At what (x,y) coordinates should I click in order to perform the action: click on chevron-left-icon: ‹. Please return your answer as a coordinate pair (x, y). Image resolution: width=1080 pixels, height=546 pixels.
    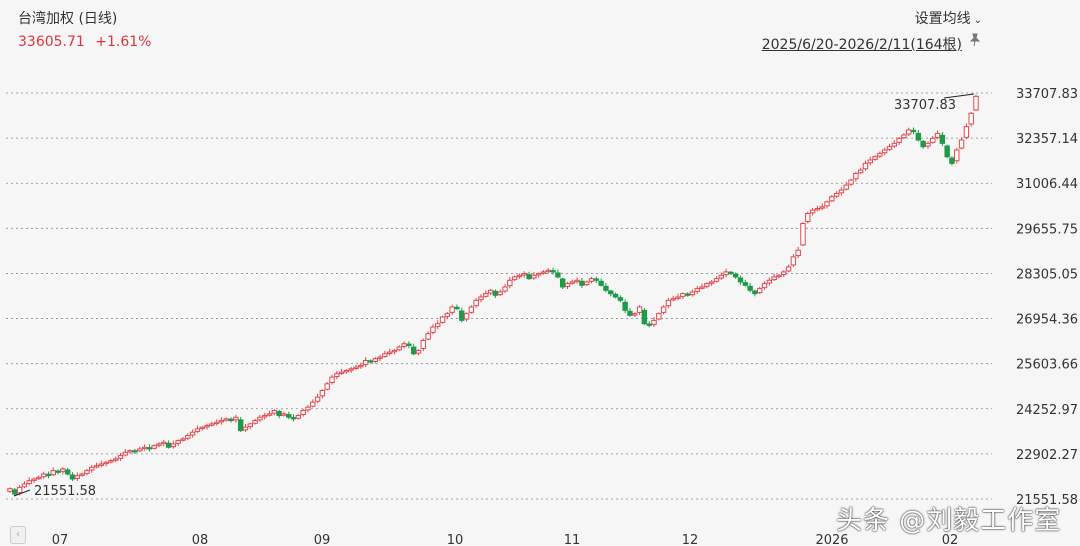
    Looking at the image, I should click on (18, 535).